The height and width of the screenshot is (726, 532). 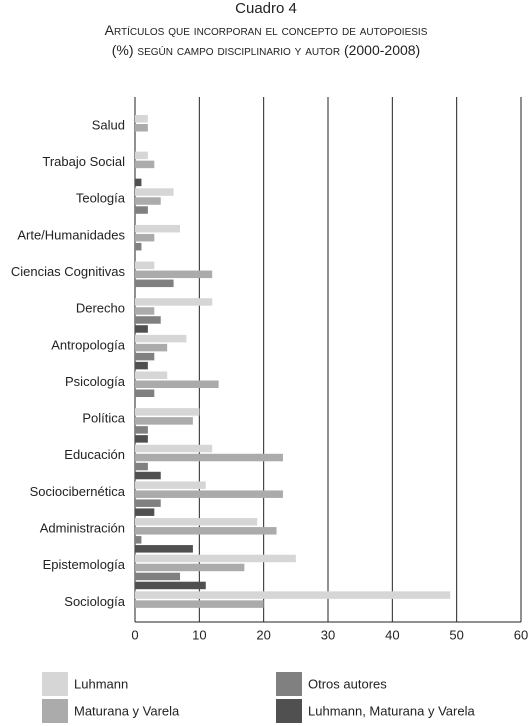 I want to click on y-tick-label: Teología, so click(x=101, y=198).